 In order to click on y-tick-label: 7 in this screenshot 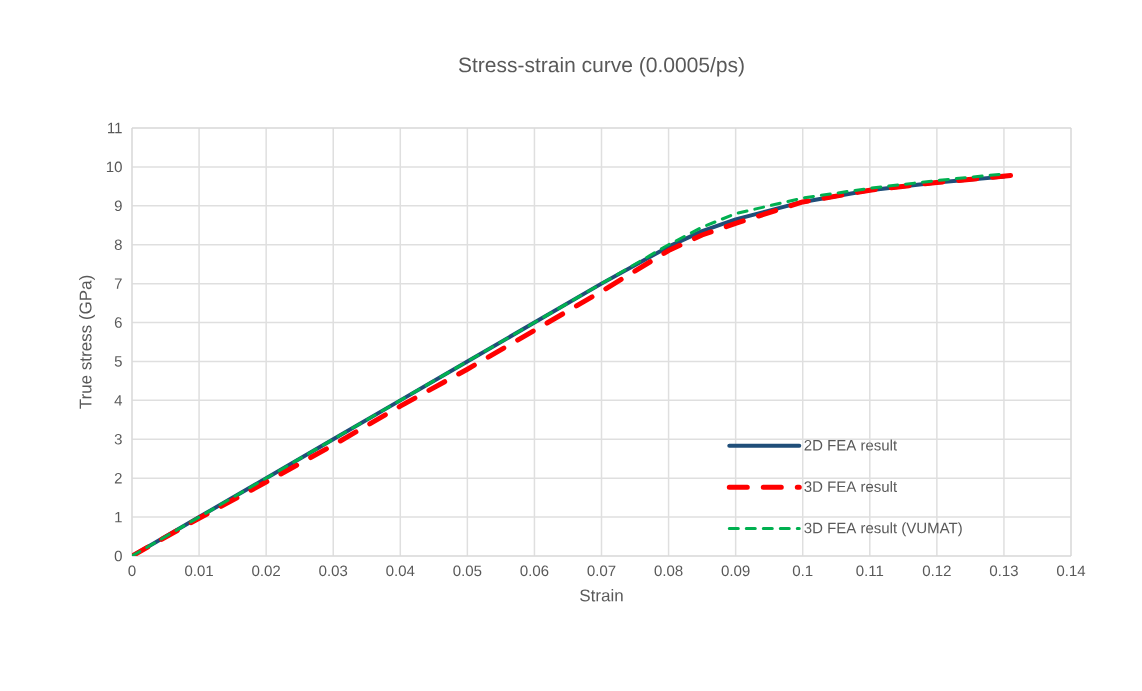, I will do `click(118, 283)`.